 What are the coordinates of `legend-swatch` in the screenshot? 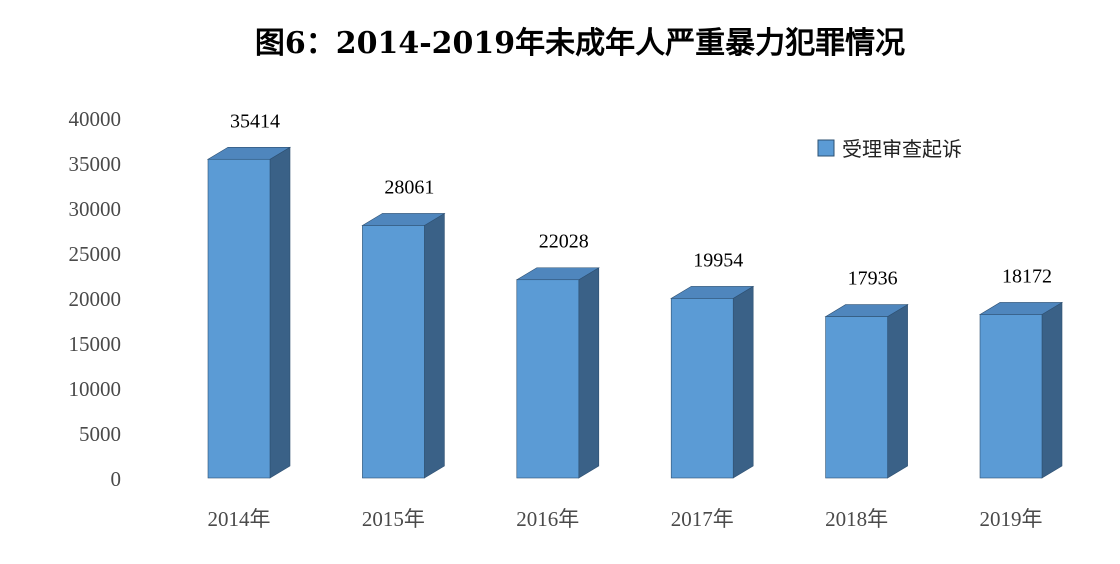 It's located at (826, 148).